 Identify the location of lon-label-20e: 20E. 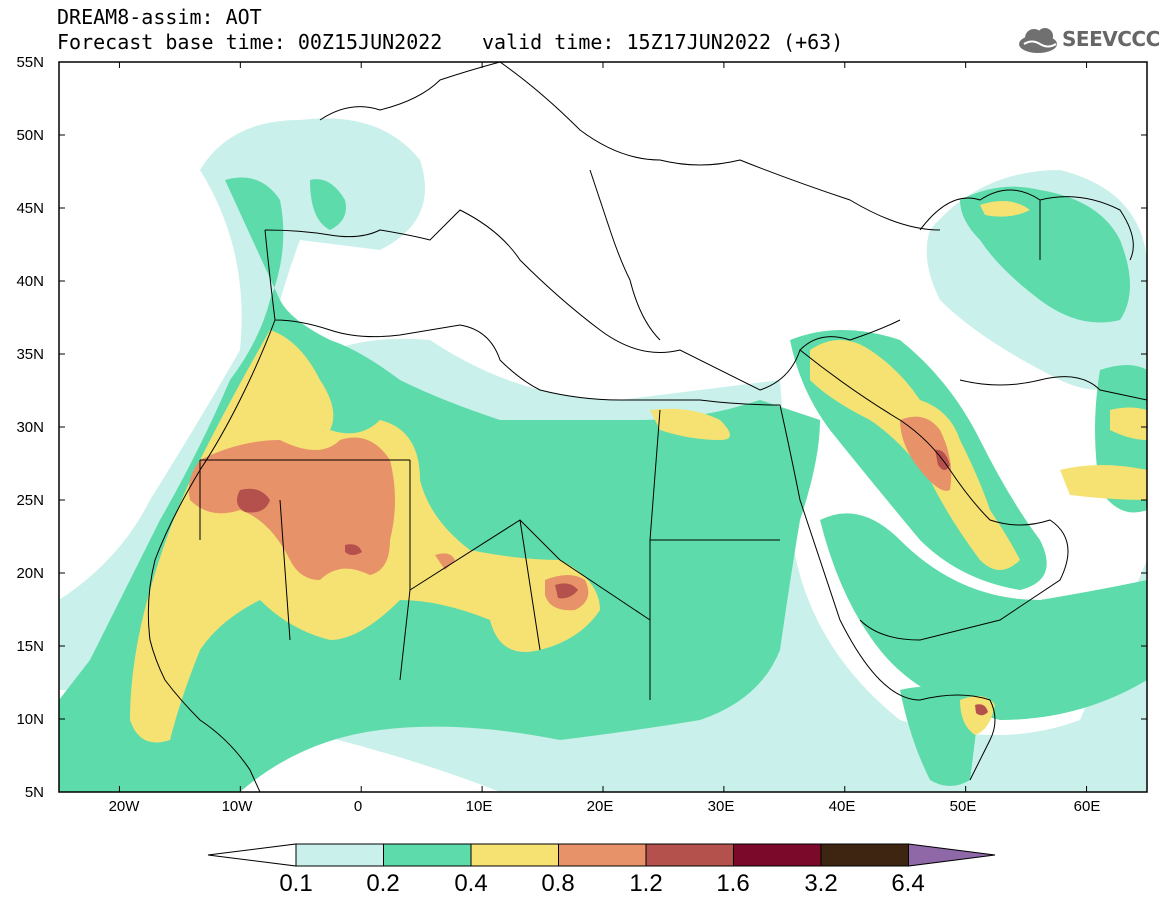
(600, 806).